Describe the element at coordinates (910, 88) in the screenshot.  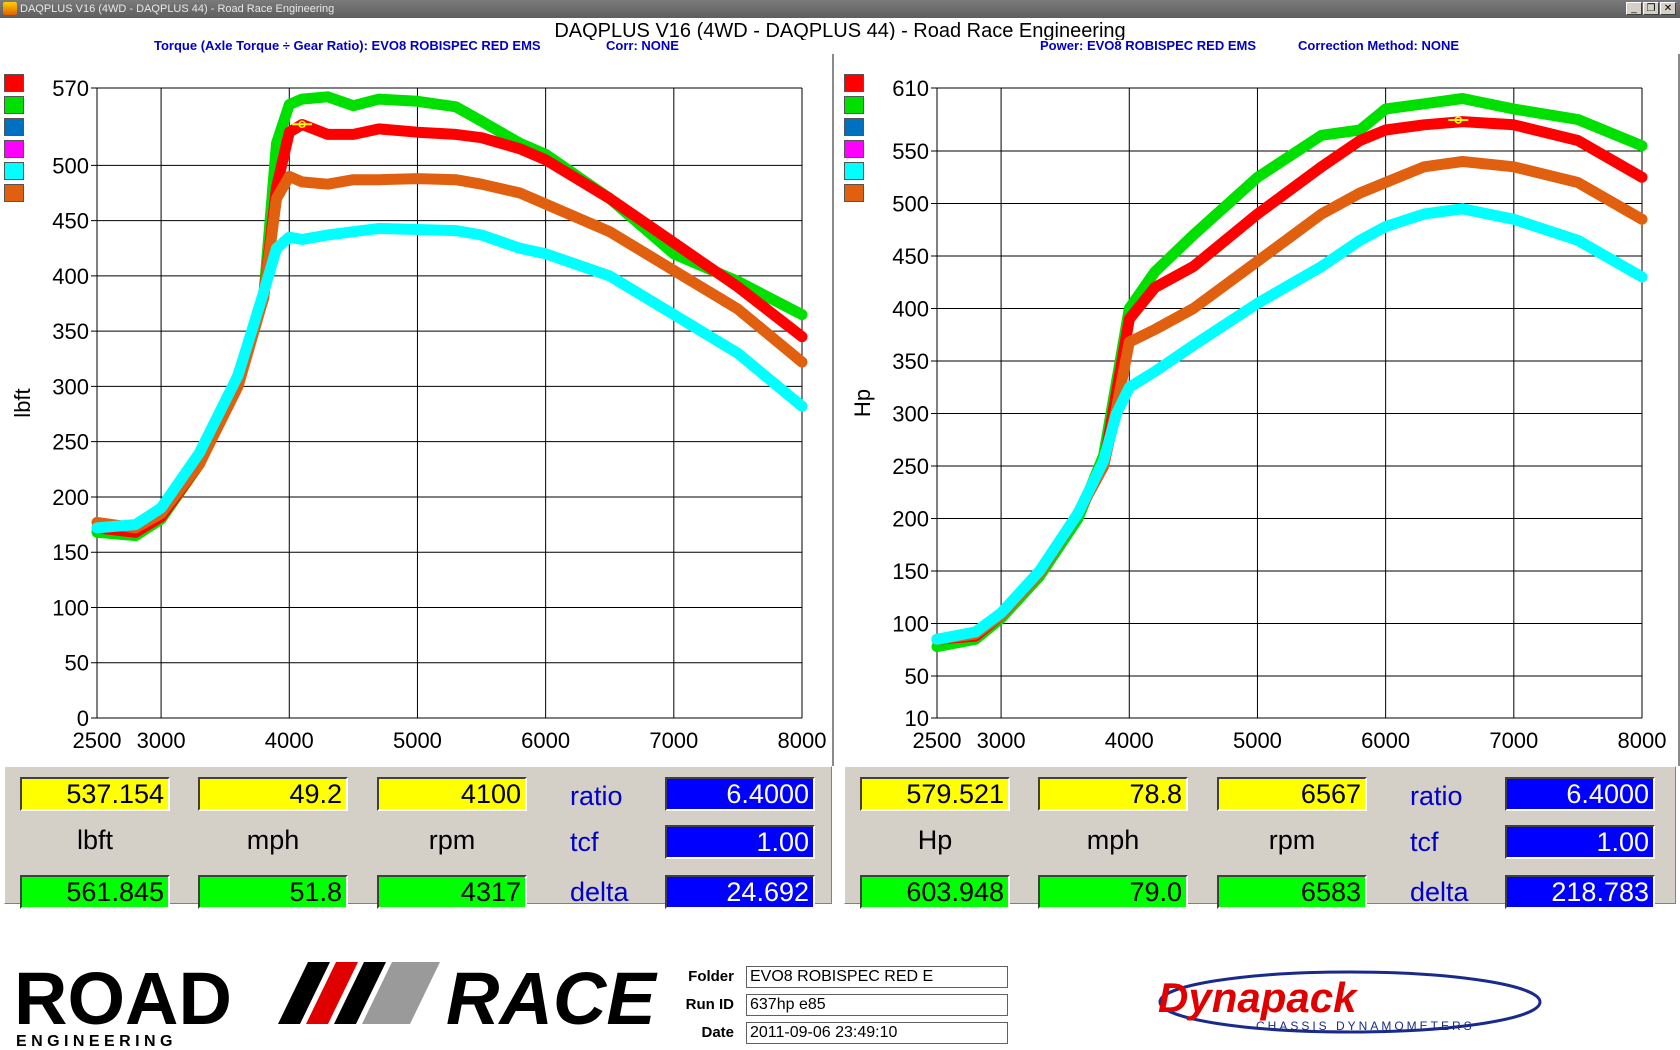
I see `y-tick-label: 610` at that location.